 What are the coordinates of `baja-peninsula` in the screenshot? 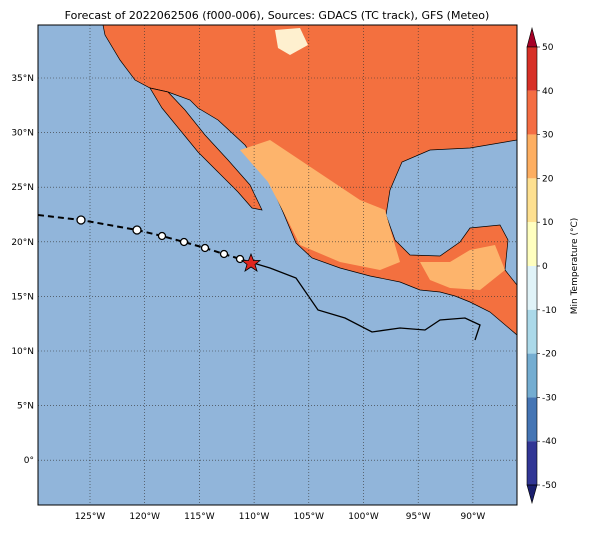 It's located at (206, 149).